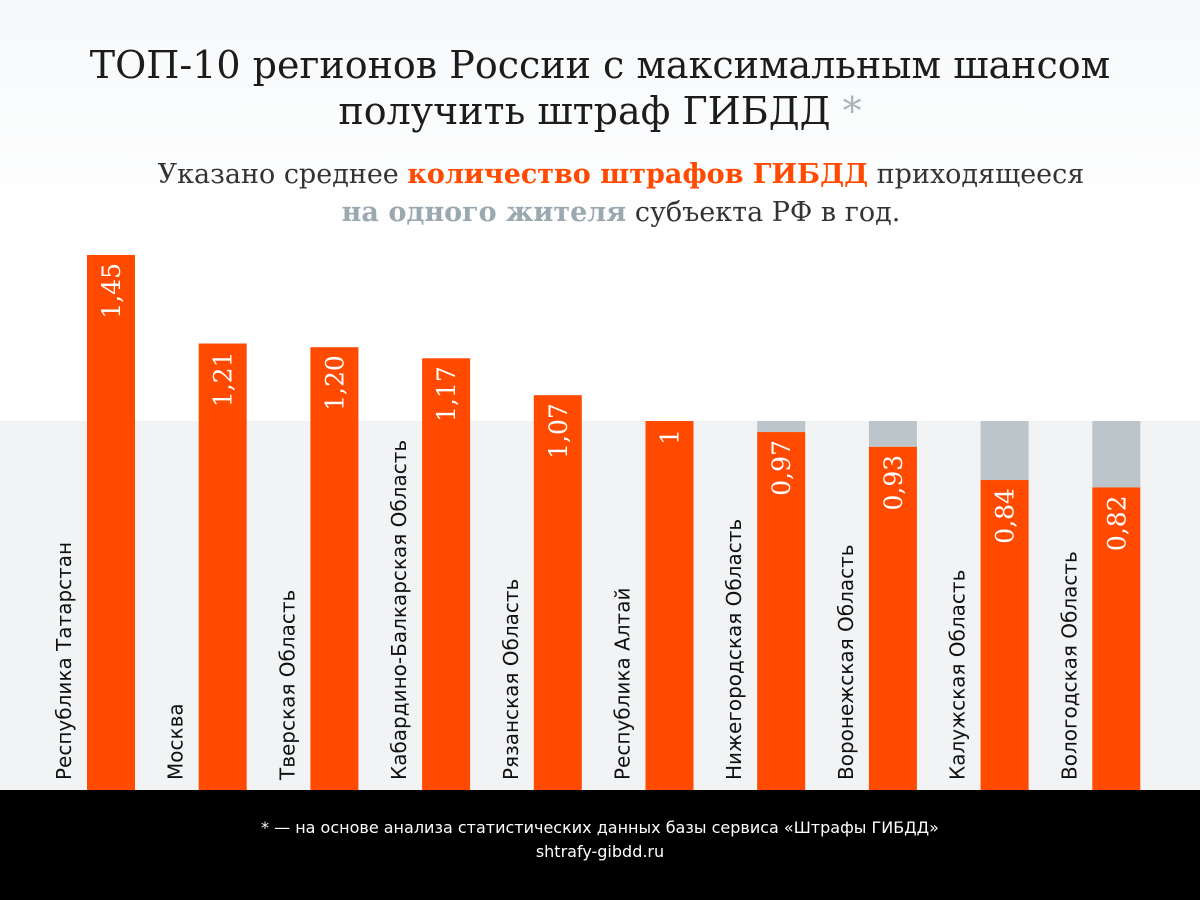 This screenshot has height=900, width=1200. Describe the element at coordinates (176, 741) in the screenshot. I see `category-label-1: Москва` at that location.